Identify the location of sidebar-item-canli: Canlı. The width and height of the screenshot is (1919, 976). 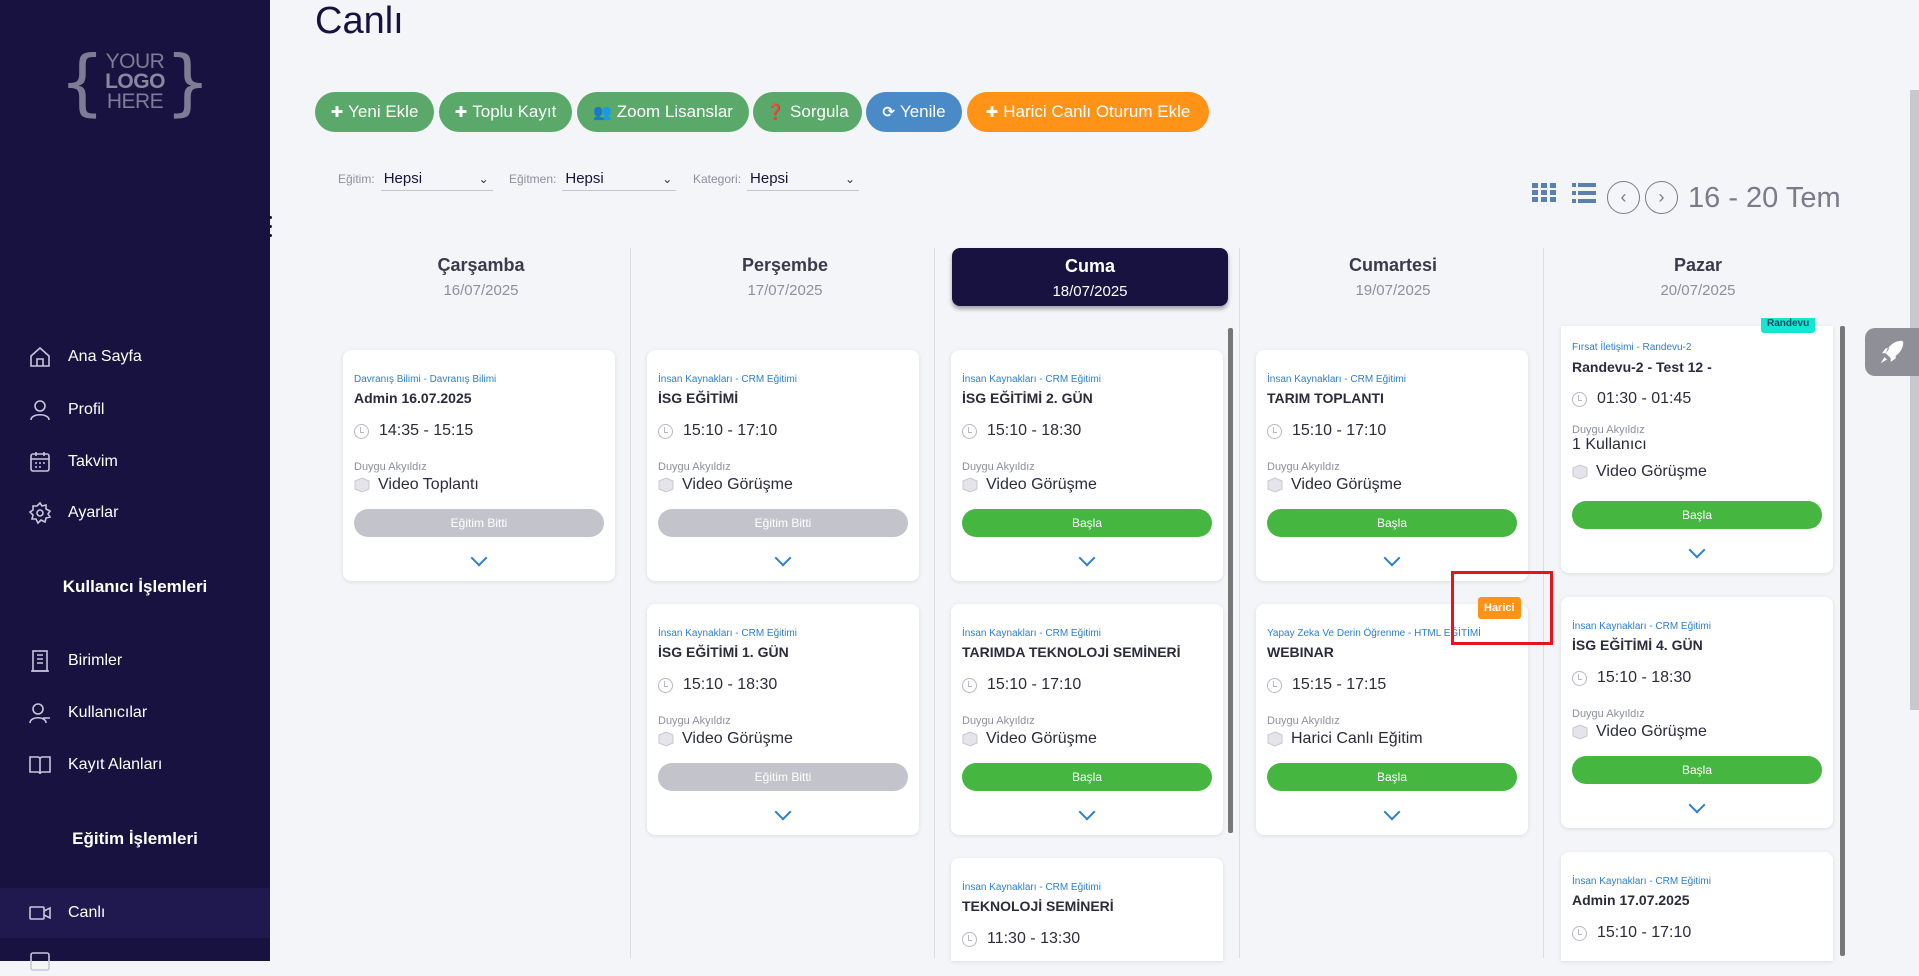
(66, 913).